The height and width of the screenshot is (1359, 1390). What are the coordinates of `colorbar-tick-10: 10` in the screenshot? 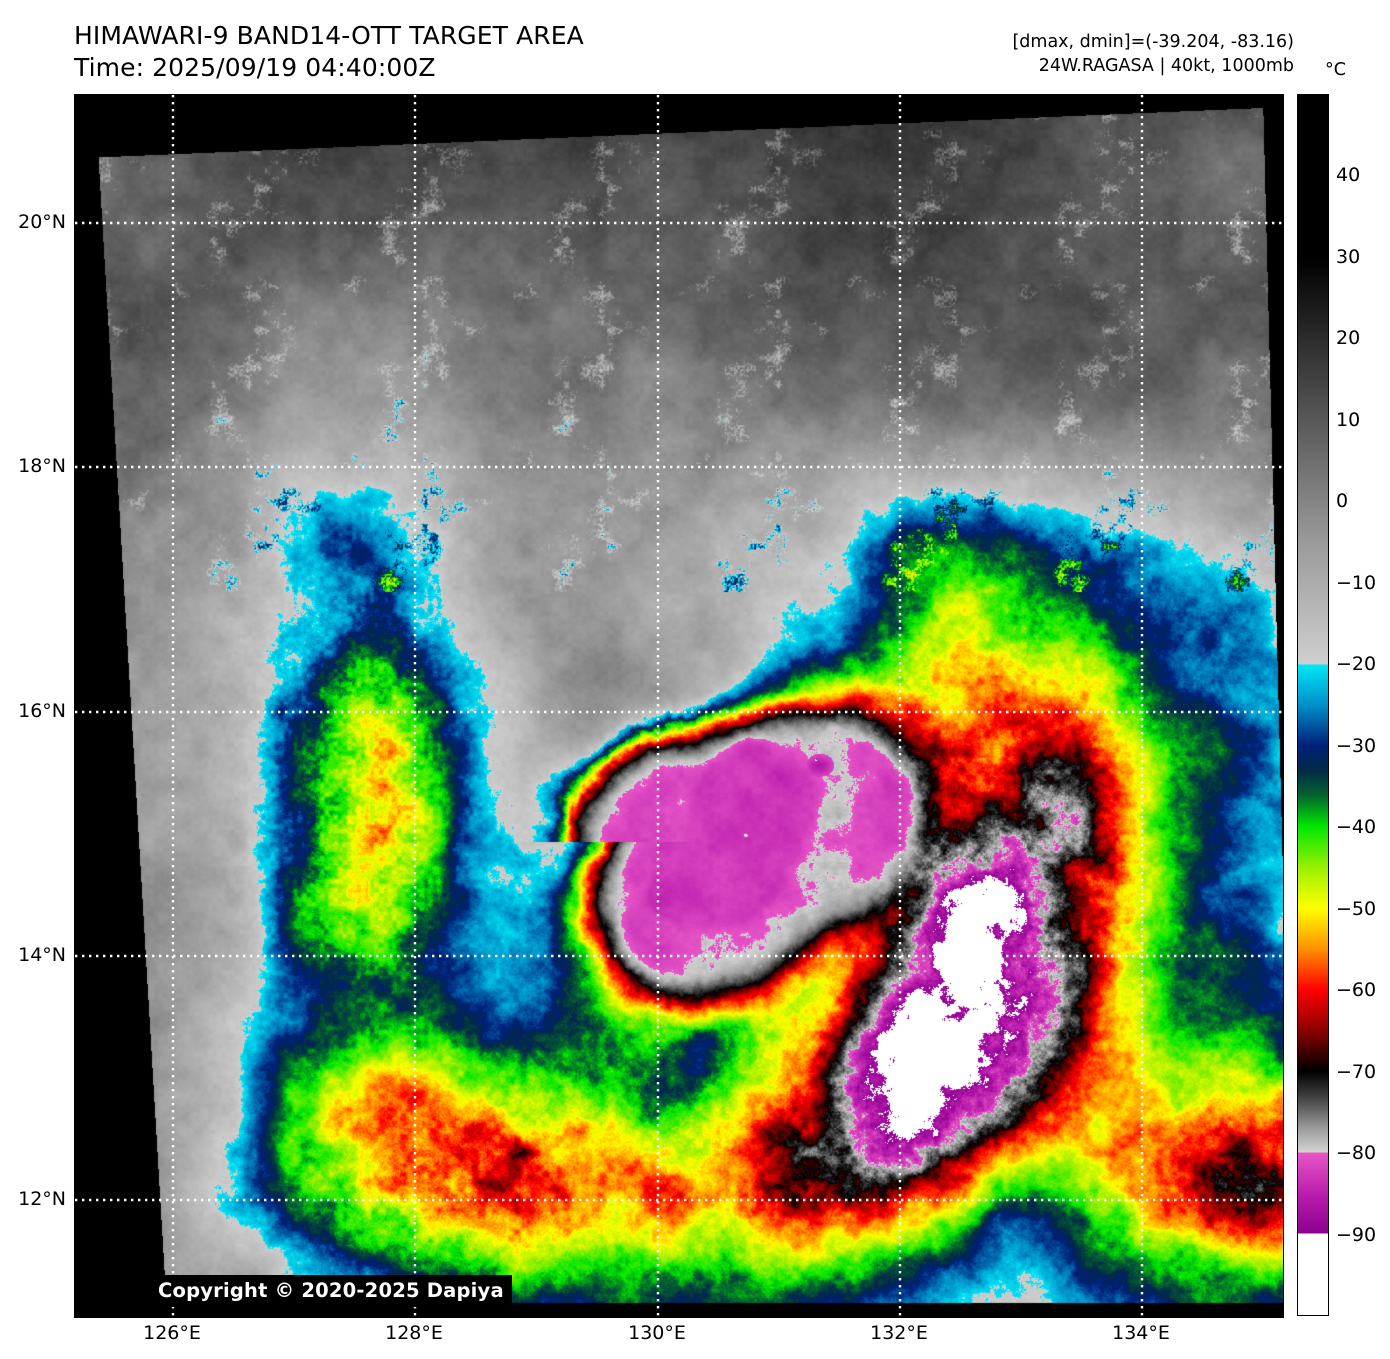 It's located at (1348, 419).